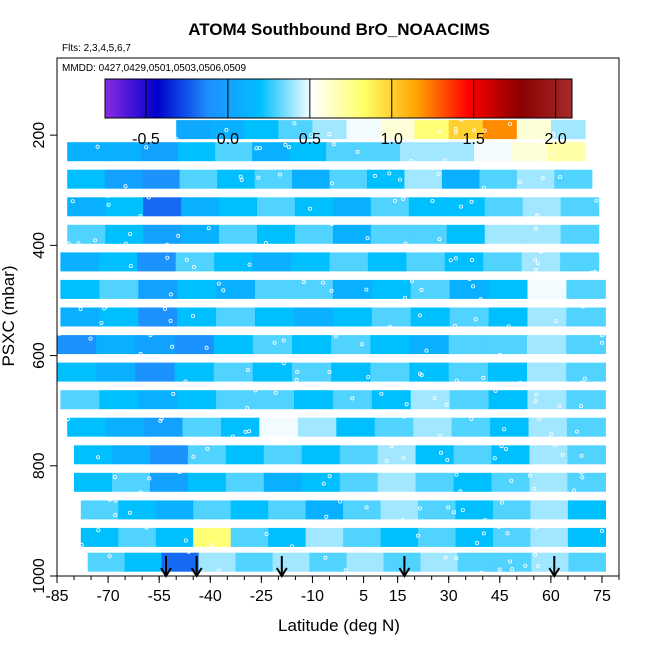 The image size is (650, 650). What do you see at coordinates (338, 113) in the screenshot?
I see `colorbar: -0.5 0.0 0.5 1.0 1.5 2.0` at bounding box center [338, 113].